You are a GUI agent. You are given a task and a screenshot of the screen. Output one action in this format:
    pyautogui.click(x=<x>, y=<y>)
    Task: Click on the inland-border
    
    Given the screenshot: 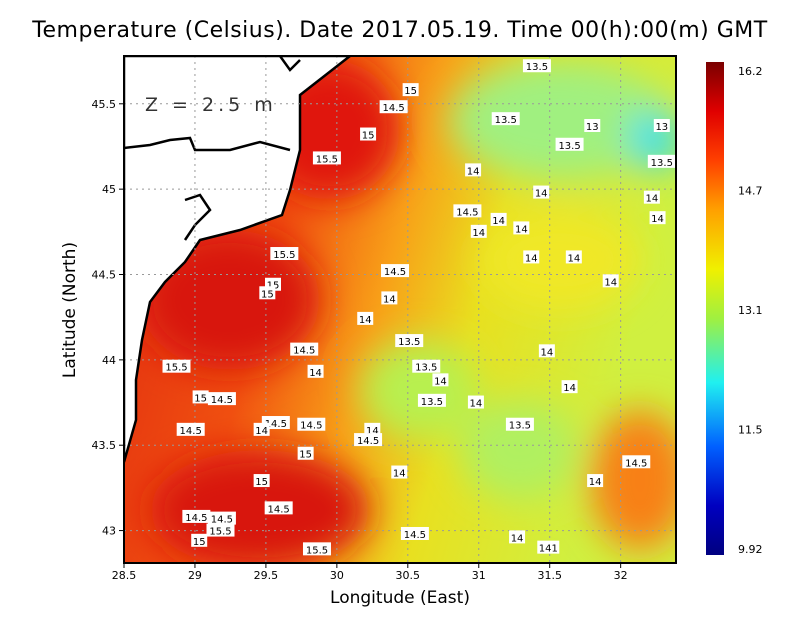 What is the action you would take?
    pyautogui.click(x=212, y=148)
    